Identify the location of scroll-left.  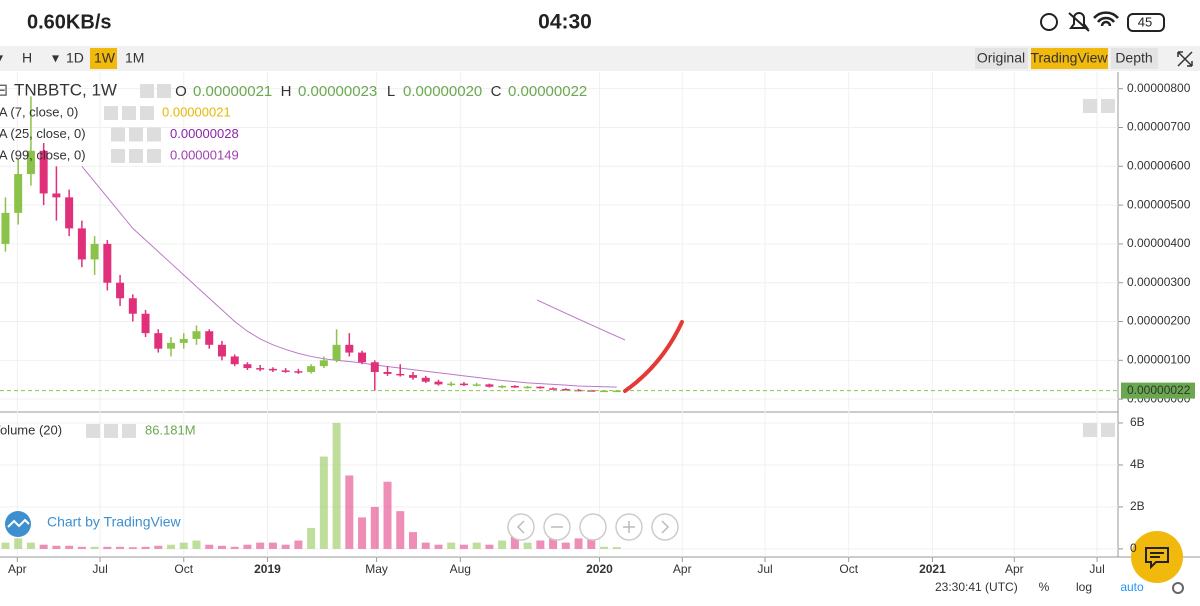
(521, 527).